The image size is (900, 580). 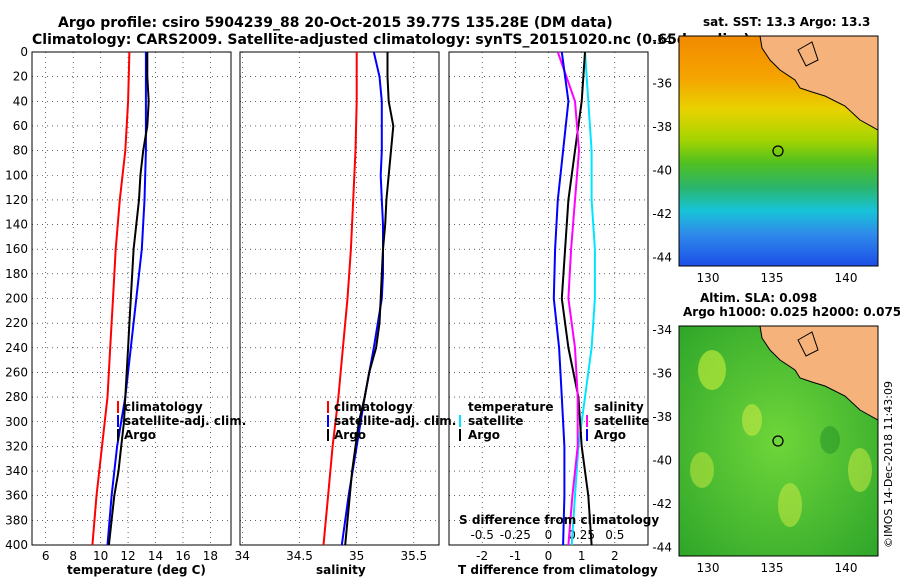 I want to click on x-tick-label: 18, so click(x=210, y=556).